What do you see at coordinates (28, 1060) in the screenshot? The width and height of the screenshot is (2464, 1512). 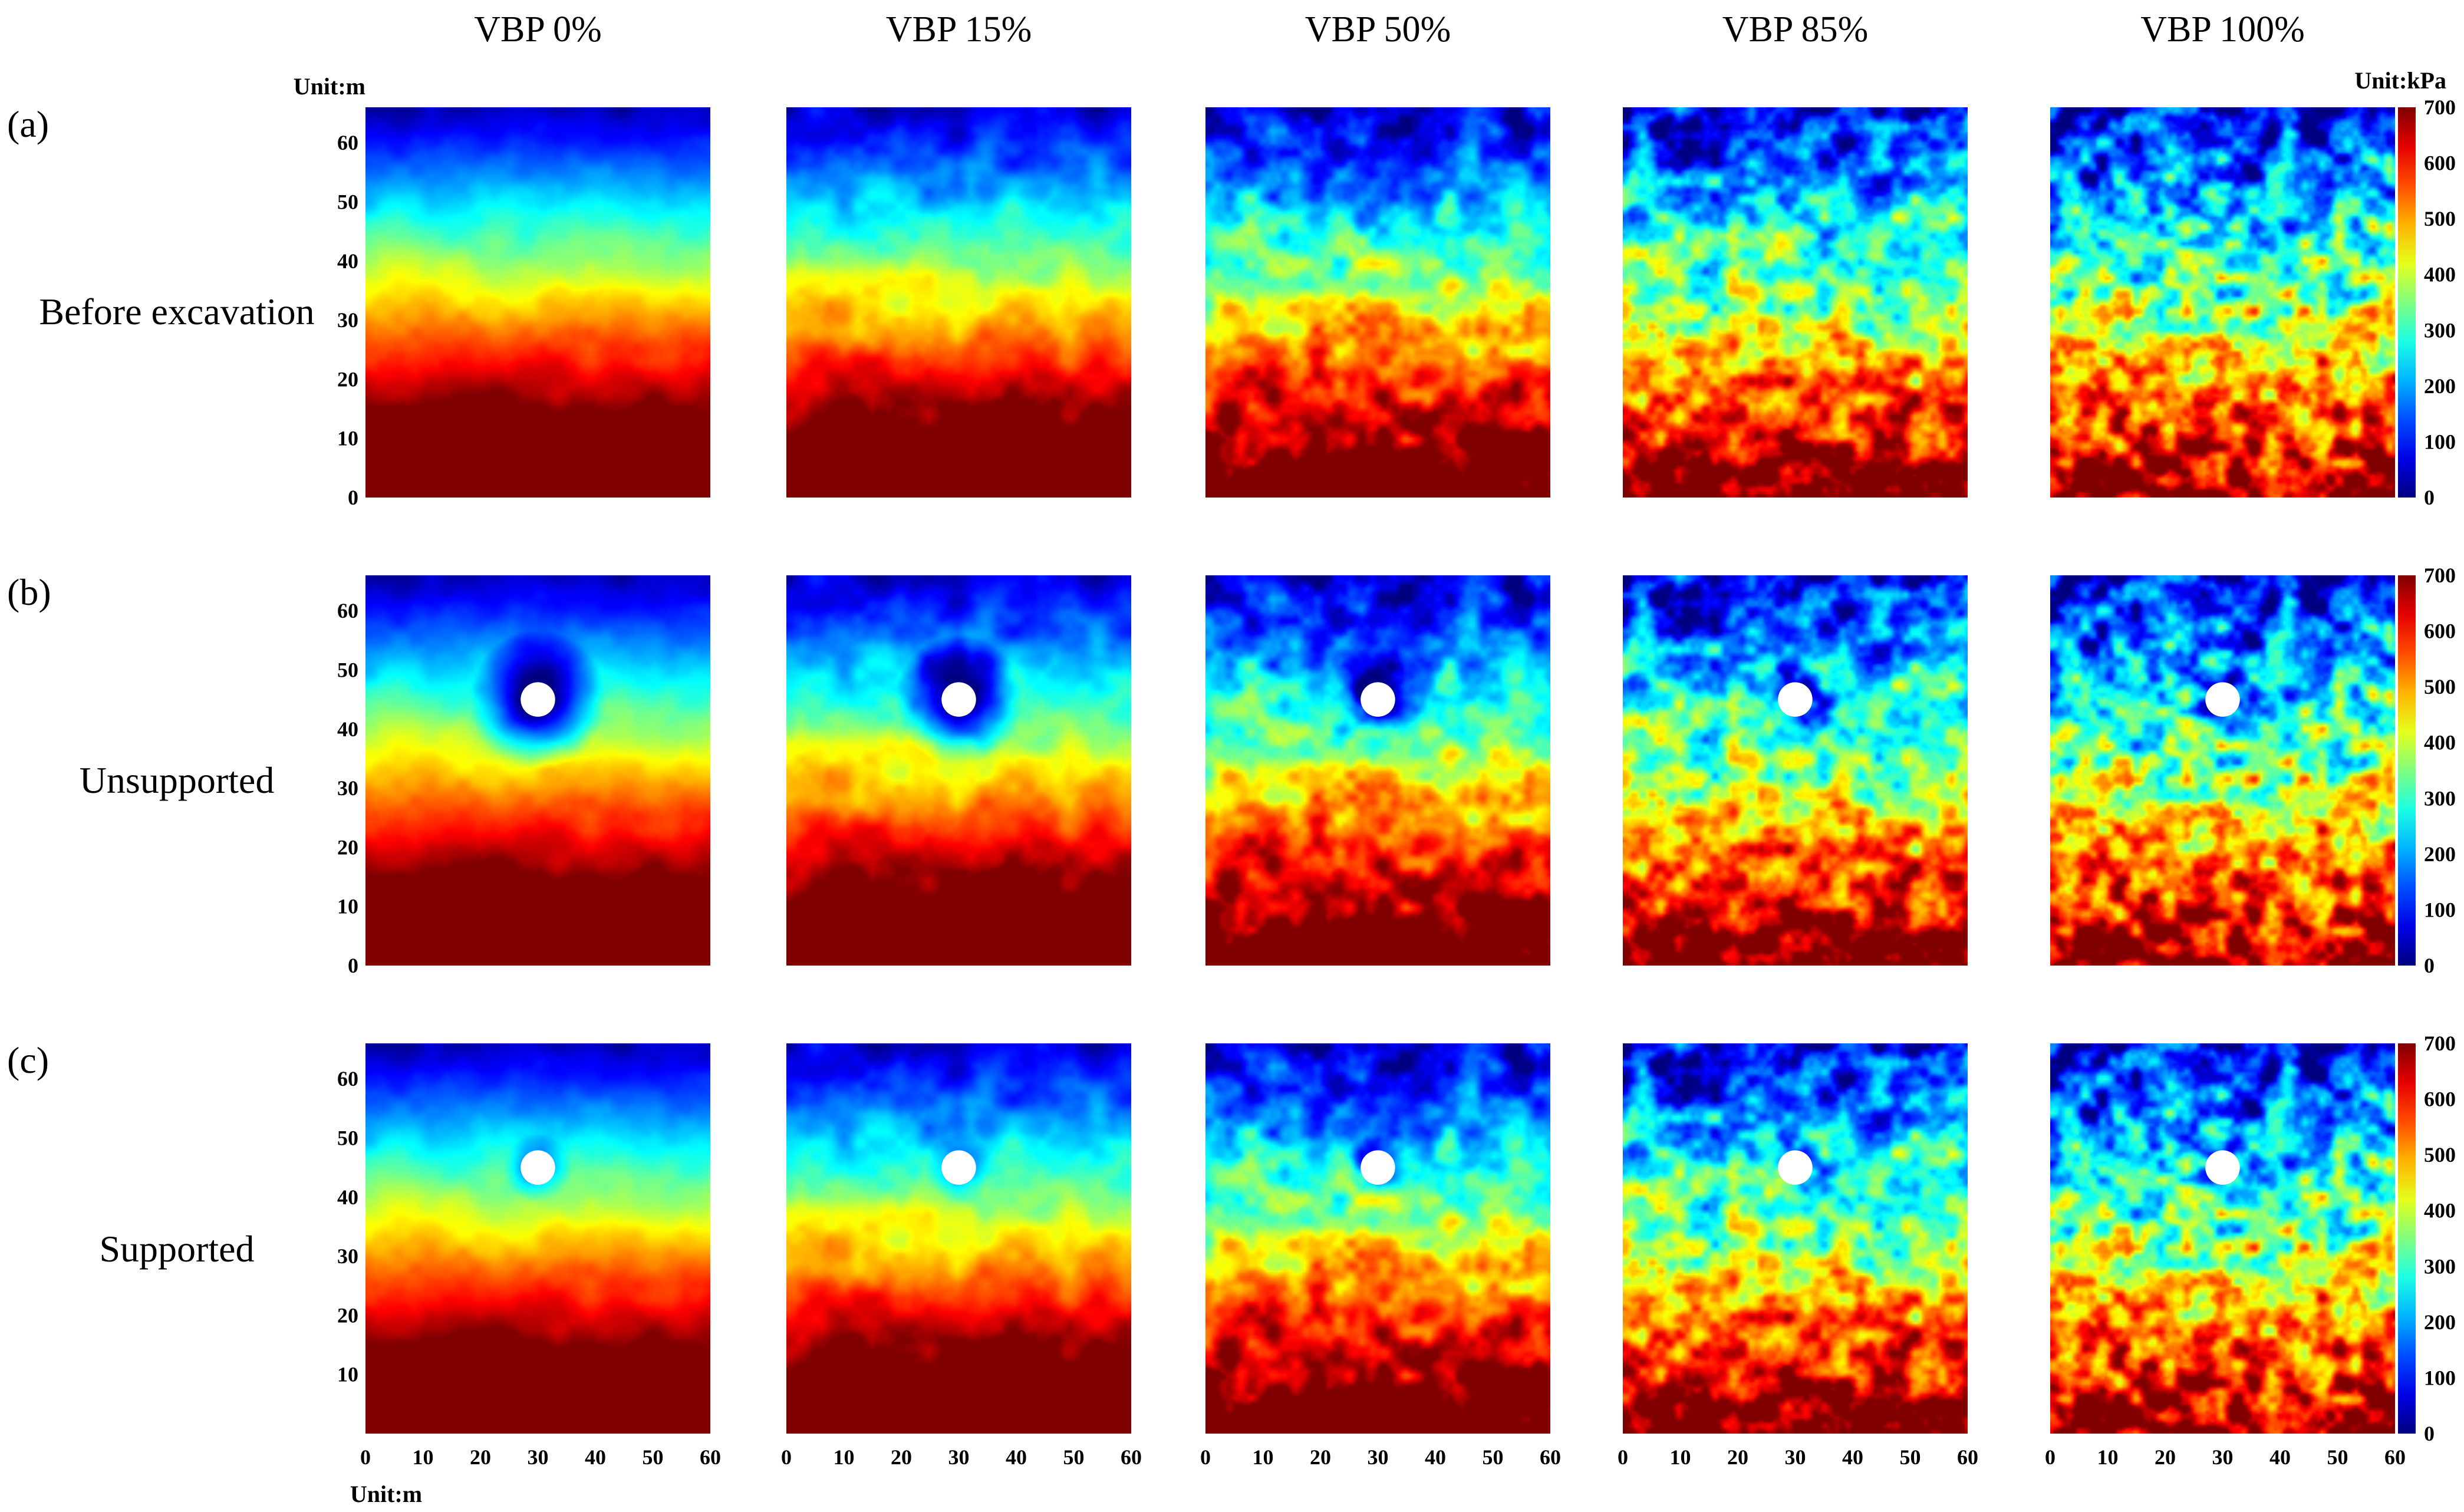 I see `row-letter: (c)` at bounding box center [28, 1060].